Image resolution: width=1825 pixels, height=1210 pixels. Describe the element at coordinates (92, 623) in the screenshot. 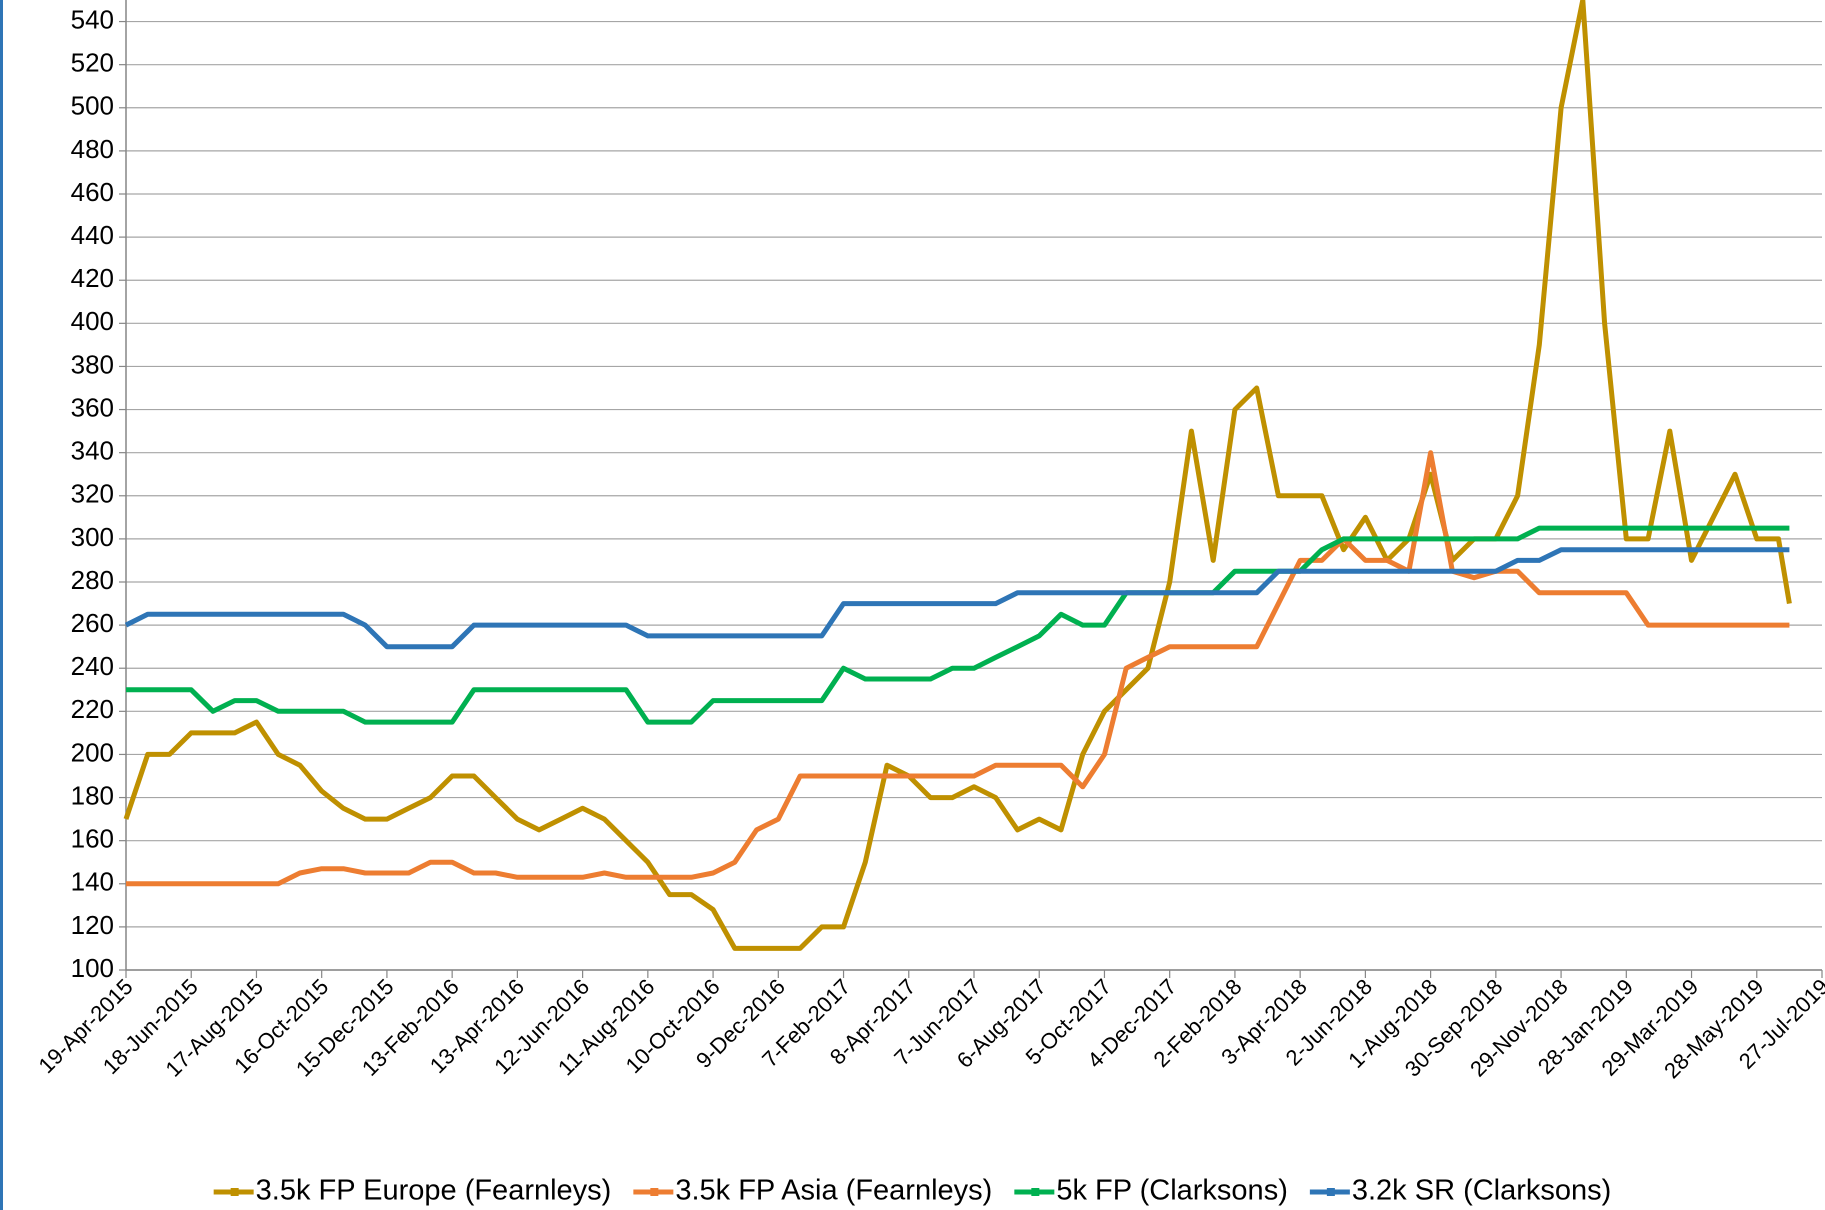

I see `y-tick-label: 260` at that location.